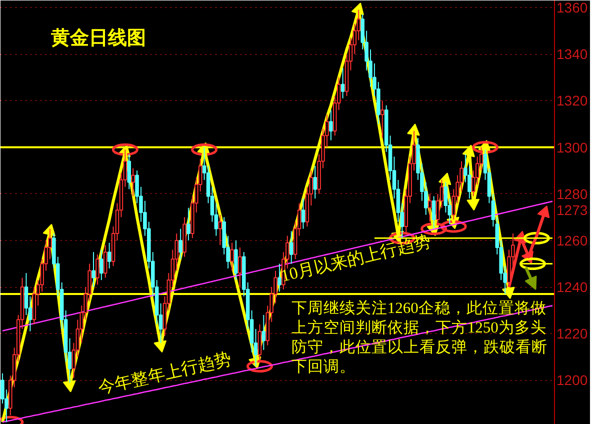 The image size is (591, 424). I want to click on y-tick-label: 1220, so click(572, 334).